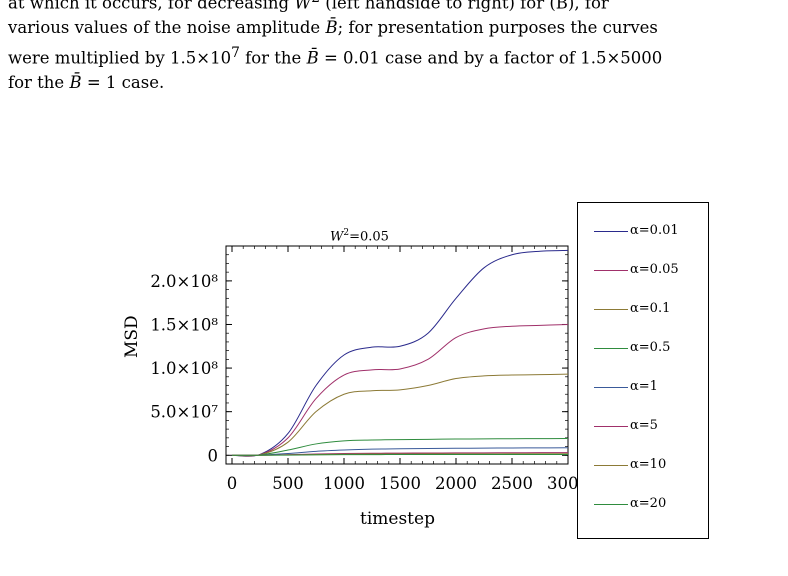 The height and width of the screenshot is (576, 788). I want to click on legend-label: α=0.01, so click(654, 230).